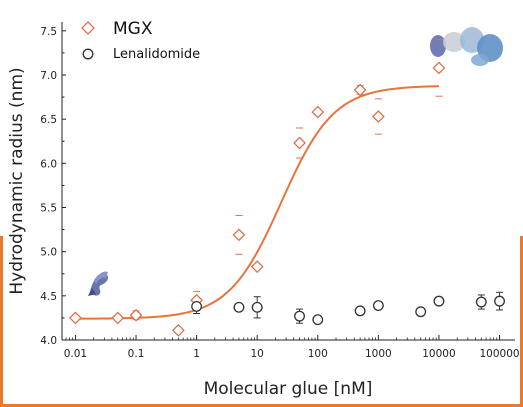 This screenshot has width=523, height=407. I want to click on x-tick-label: 100000, so click(499, 354).